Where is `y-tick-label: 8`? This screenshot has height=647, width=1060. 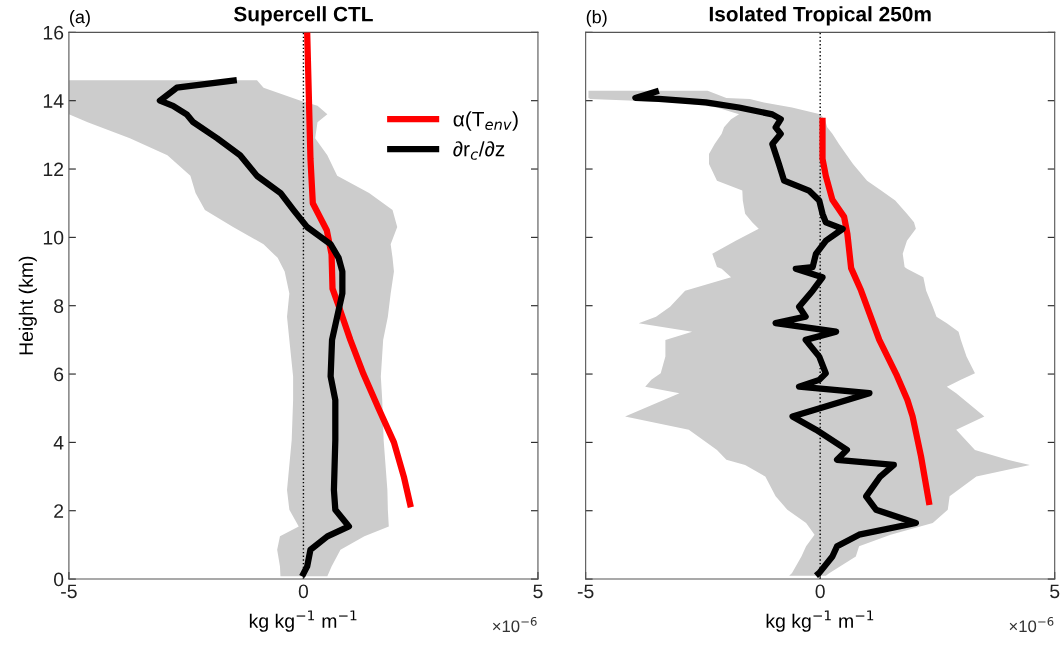 y-tick-label: 8 is located at coordinates (59, 306).